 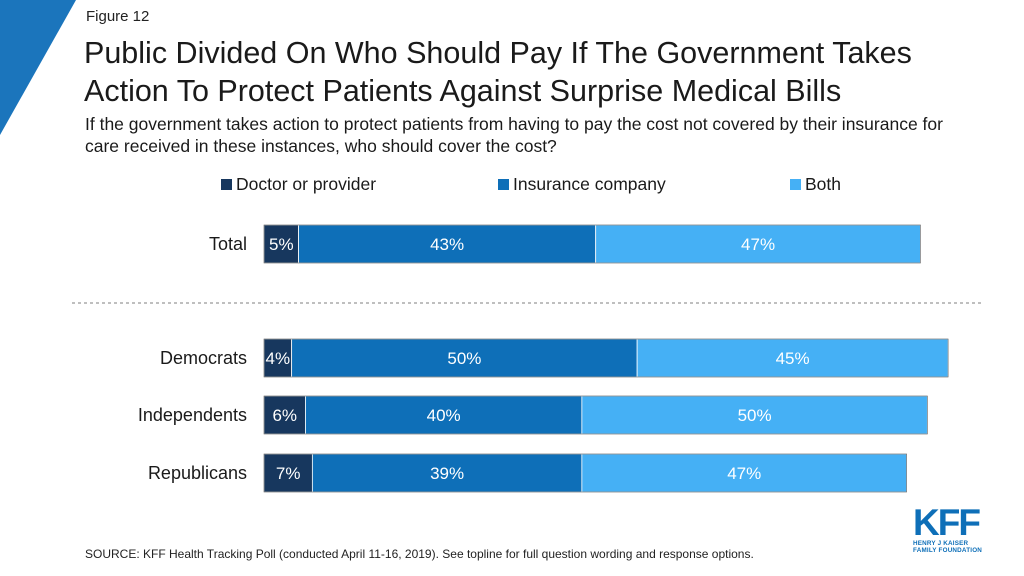 I want to click on logo-line-2: FAMILY FOUNDATION, so click(x=948, y=550).